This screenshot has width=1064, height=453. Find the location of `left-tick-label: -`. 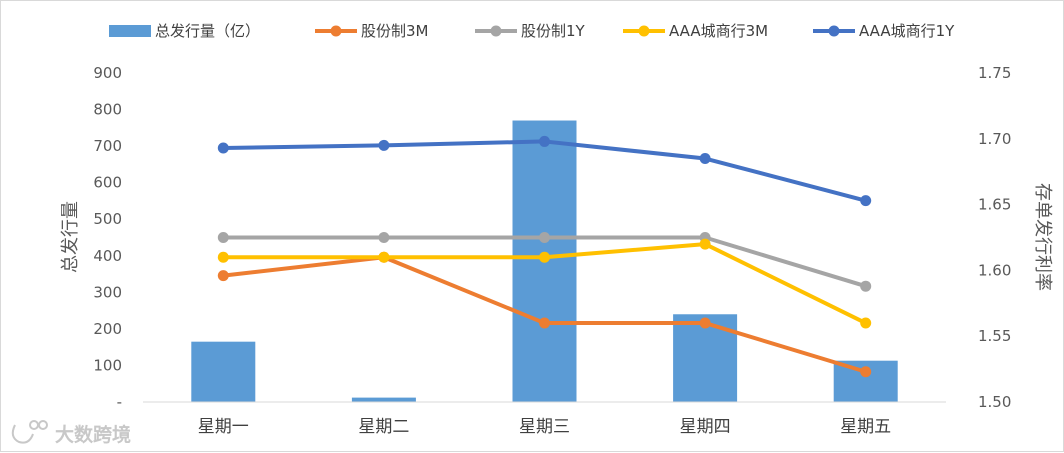

left-tick-label: - is located at coordinates (119, 402).